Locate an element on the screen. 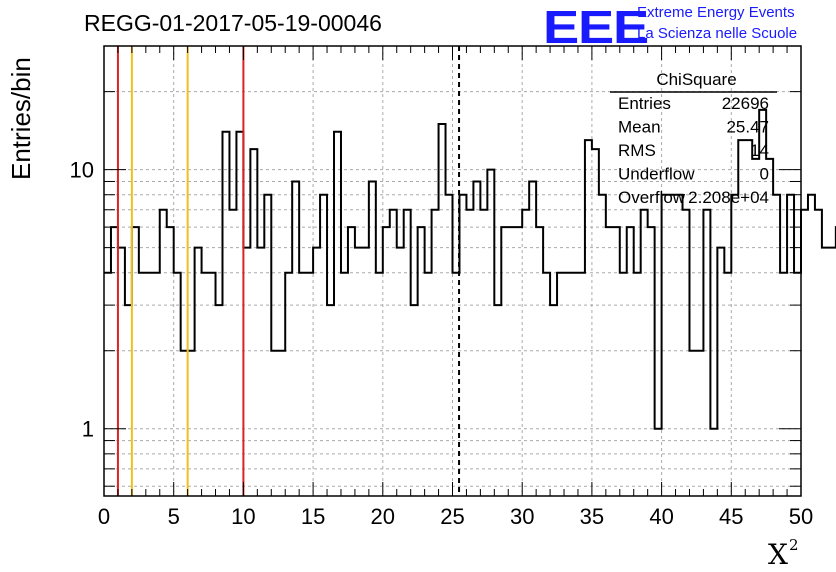  eee-logo: EEE is located at coordinates (596, 27).